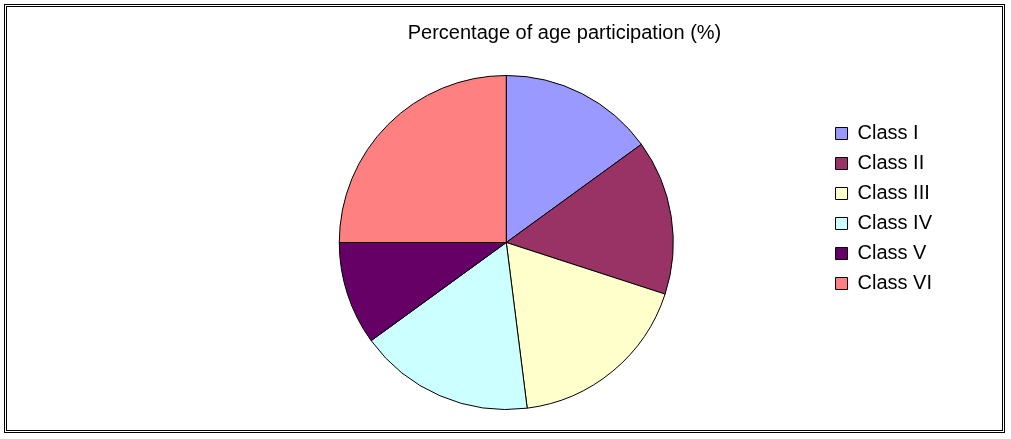 This screenshot has width=1011, height=439. What do you see at coordinates (892, 252) in the screenshot?
I see `legend-label: Class V` at bounding box center [892, 252].